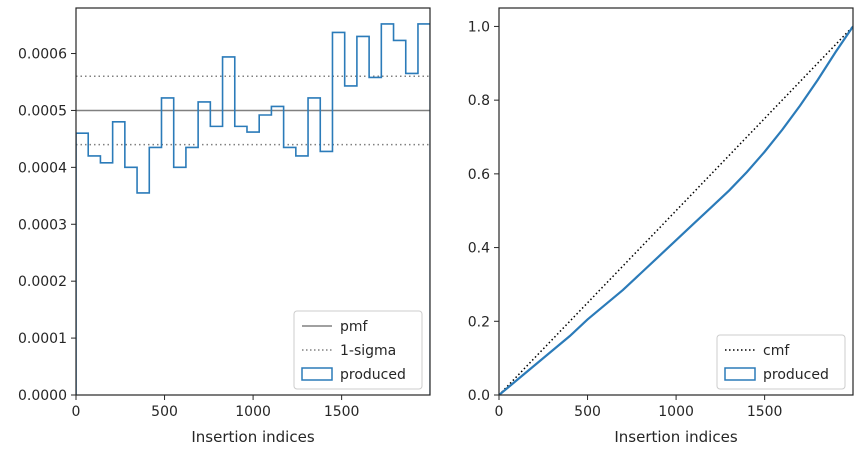 Image resolution: width=861 pixels, height=453 pixels. What do you see at coordinates (479, 101) in the screenshot?
I see `y-tick-label: 0.8` at bounding box center [479, 101].